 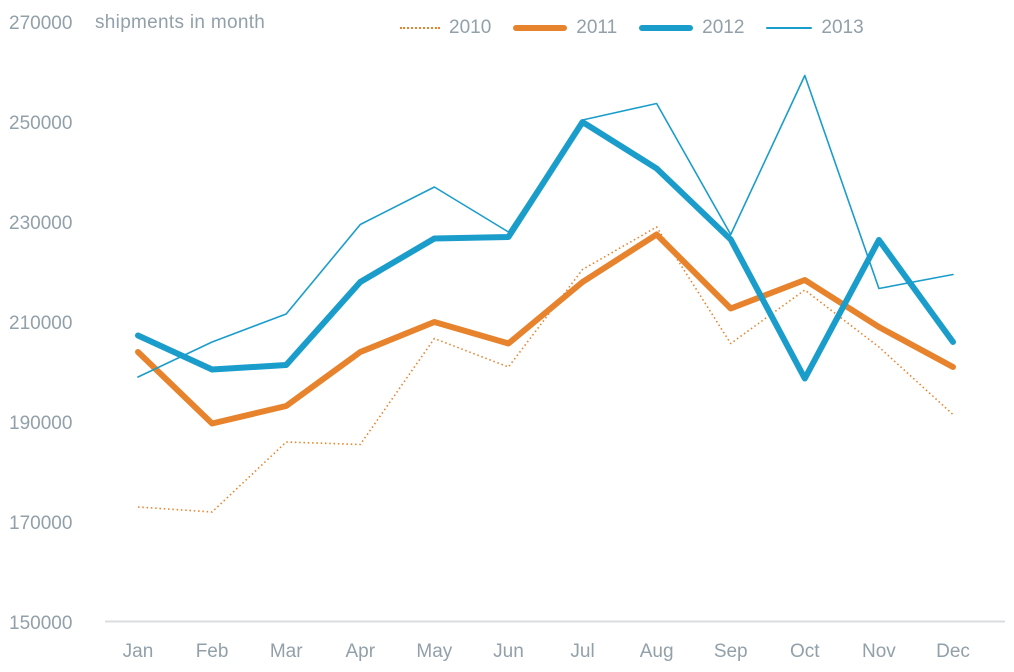 What do you see at coordinates (40, 123) in the screenshot?
I see `y-axis-label: 250000` at bounding box center [40, 123].